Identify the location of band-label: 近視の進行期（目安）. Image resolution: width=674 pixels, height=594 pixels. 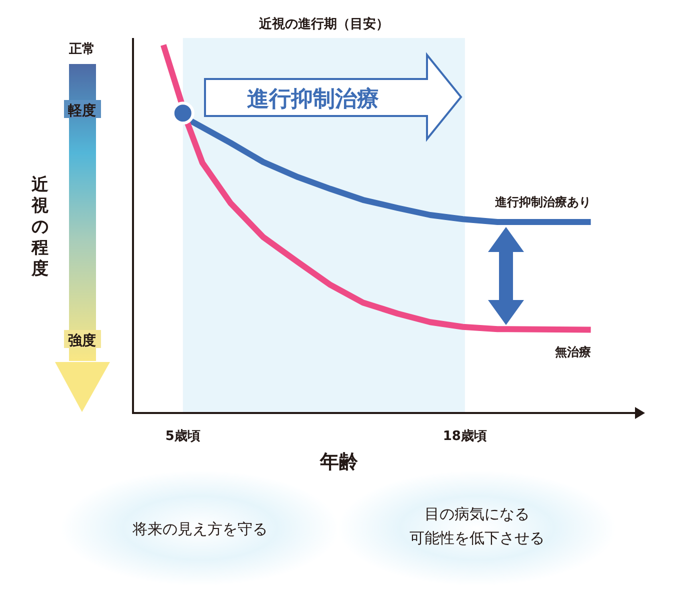
(323, 24).